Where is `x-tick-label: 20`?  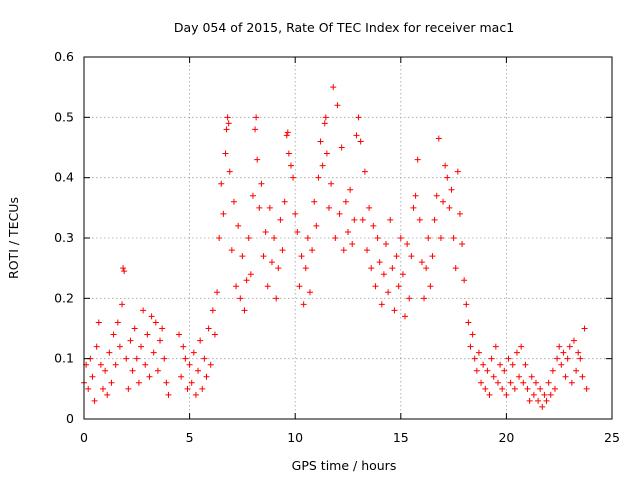
x-tick-label: 20 is located at coordinates (506, 437).